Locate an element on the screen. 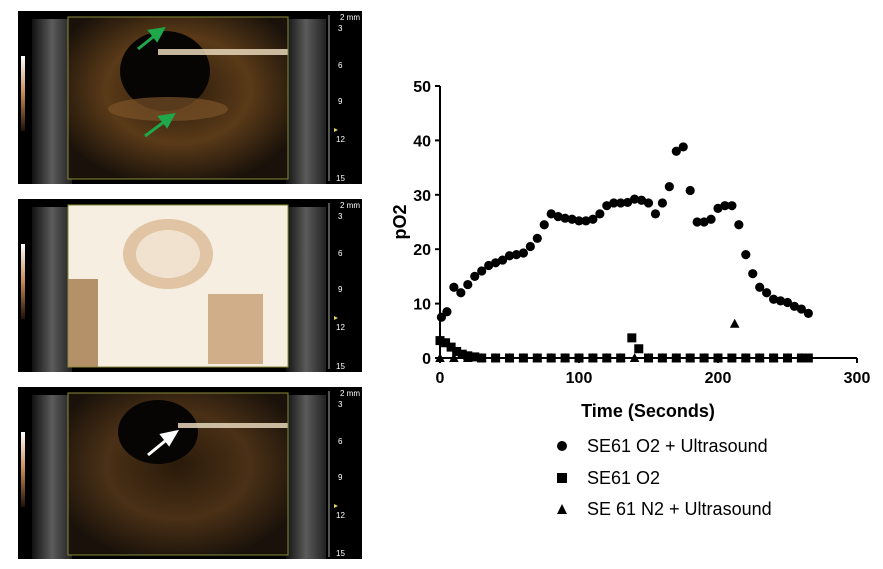 The height and width of the screenshot is (569, 883). y-tick-label: 30 is located at coordinates (422, 196).